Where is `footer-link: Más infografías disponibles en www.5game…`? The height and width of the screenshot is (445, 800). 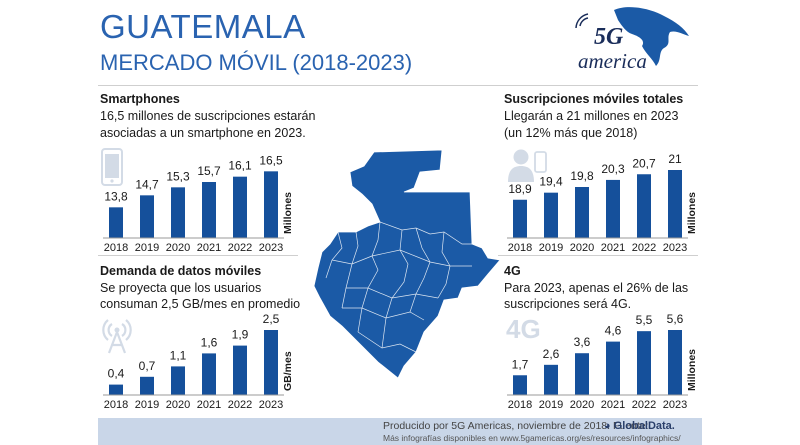
footer-link: Más infografías disponibles en www.5game… is located at coordinates (532, 438).